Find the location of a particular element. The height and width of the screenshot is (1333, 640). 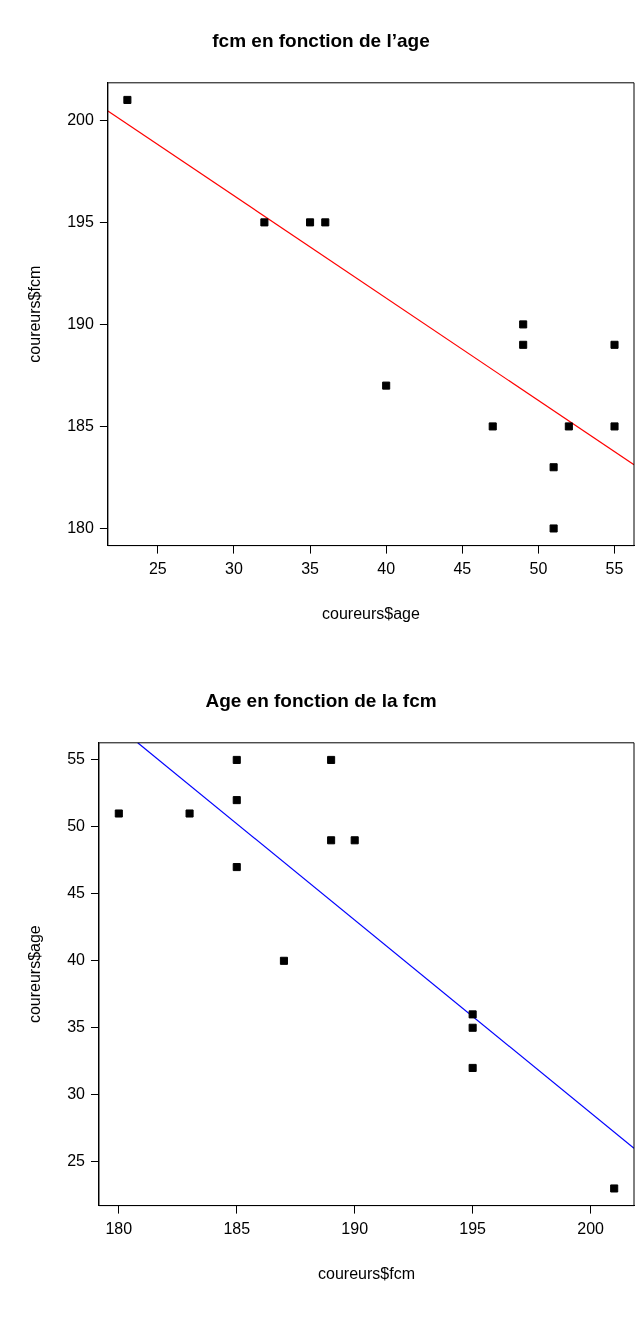

y-axis-title: coureurs$fcm is located at coordinates (35, 314).